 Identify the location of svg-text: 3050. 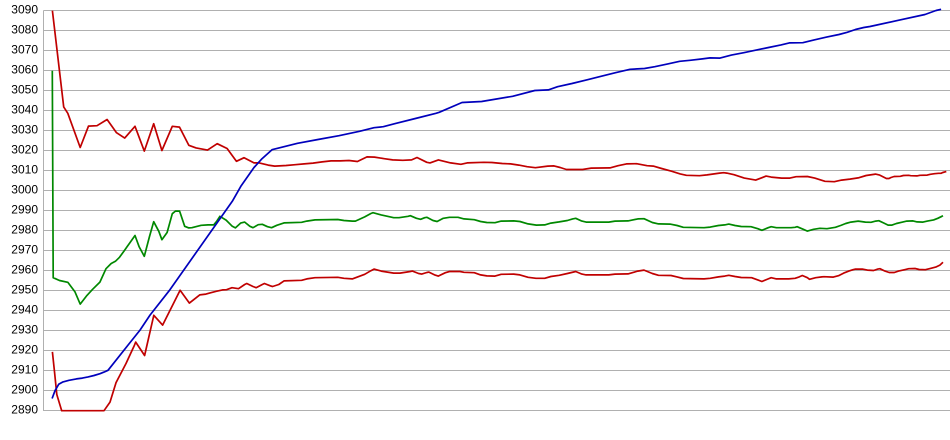
(24, 90).